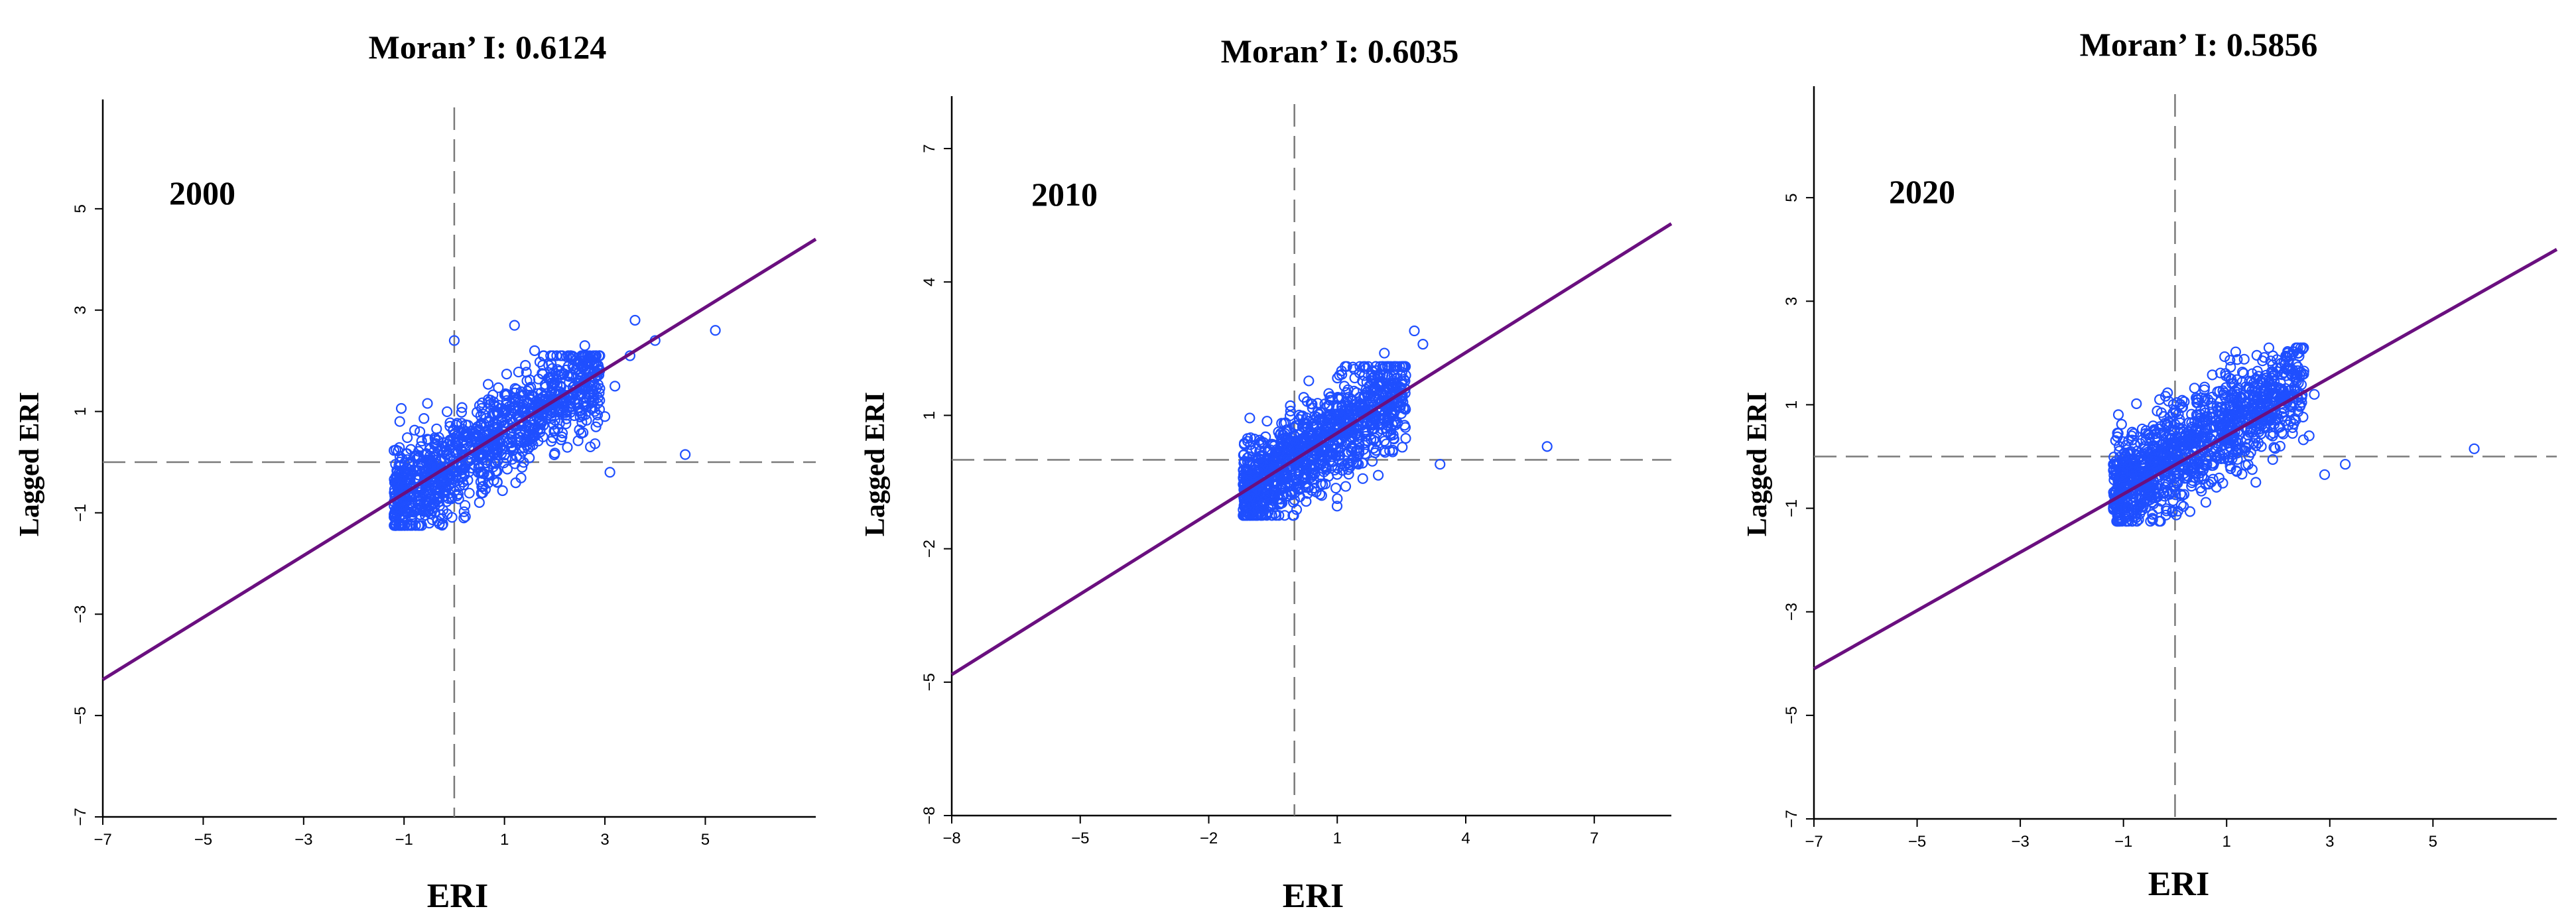 The width and height of the screenshot is (2576, 919). Describe the element at coordinates (2209, 434) in the screenshot. I see `point-cloud` at that location.